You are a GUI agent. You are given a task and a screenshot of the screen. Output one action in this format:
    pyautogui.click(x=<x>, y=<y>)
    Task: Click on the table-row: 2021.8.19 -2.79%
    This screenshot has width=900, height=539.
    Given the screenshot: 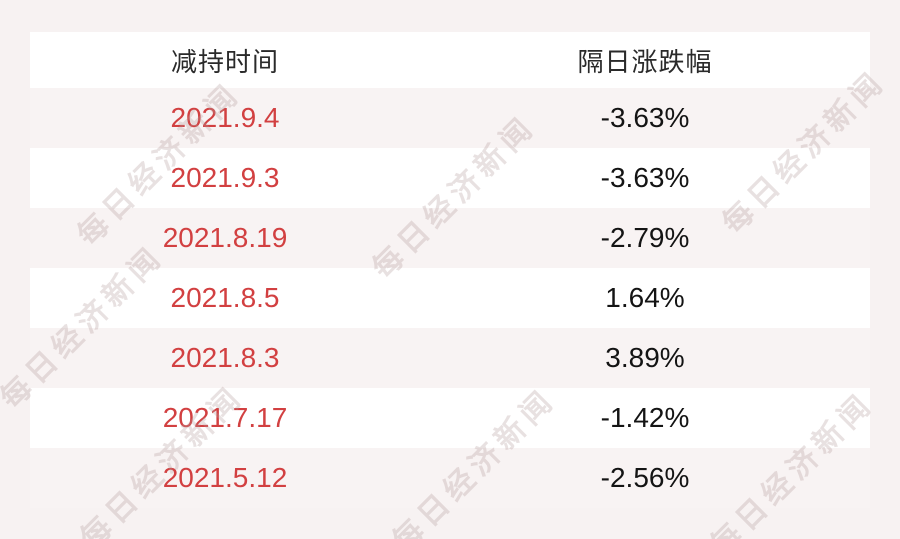 What is the action you would take?
    pyautogui.click(x=450, y=238)
    